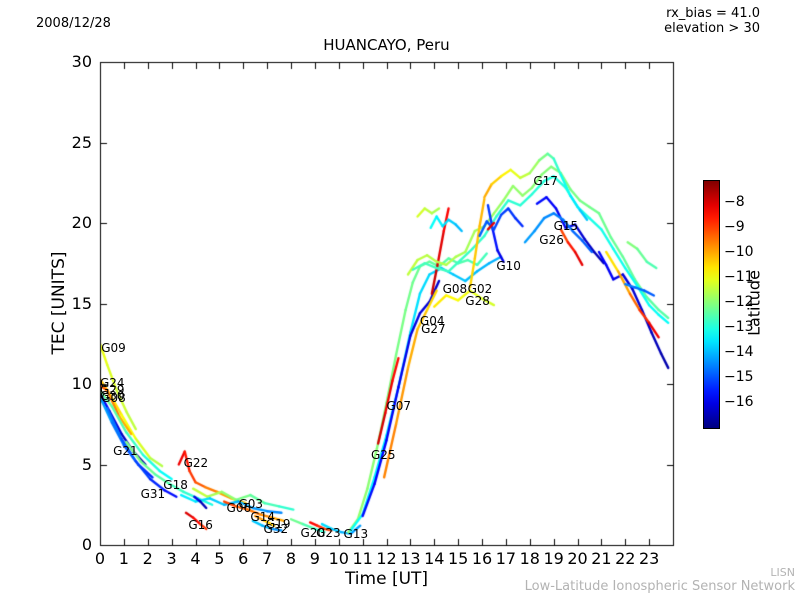 The width and height of the screenshot is (800, 600). Describe the element at coordinates (739, 402) in the screenshot. I see `colorbar-tick-label: −16` at that location.